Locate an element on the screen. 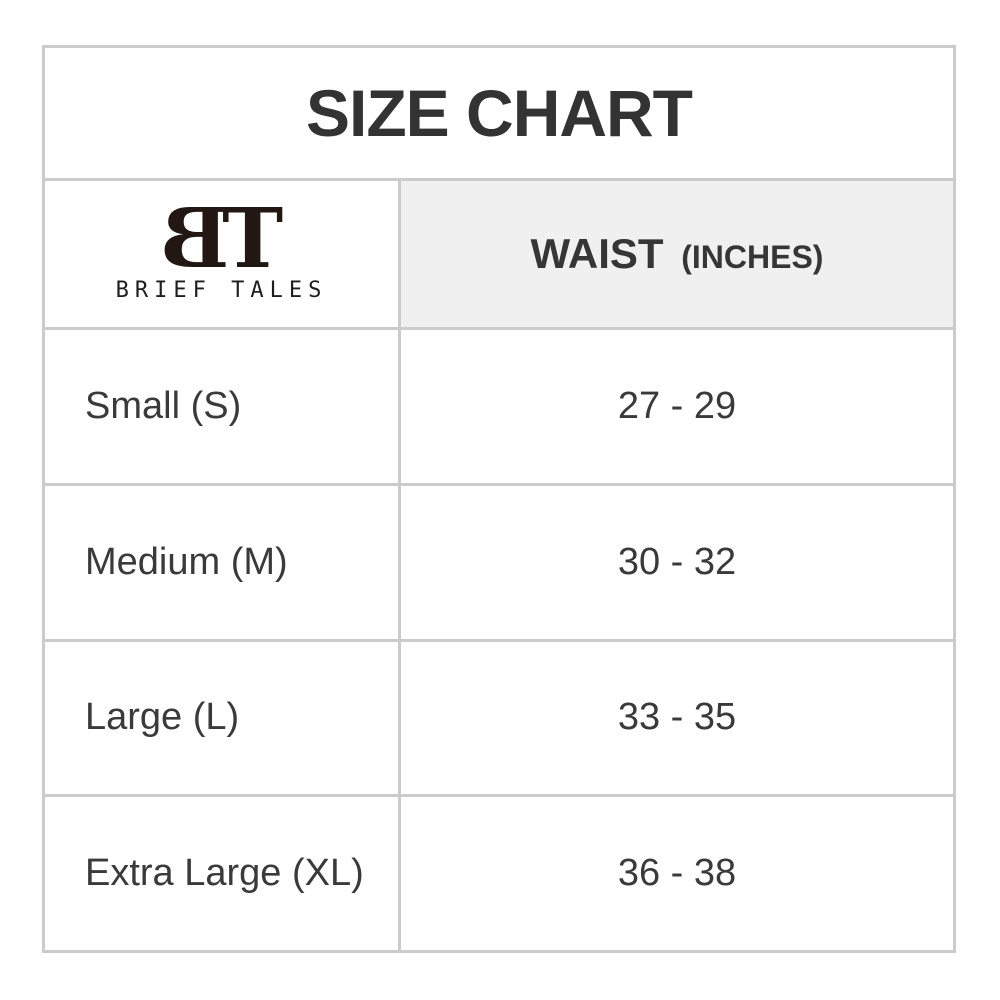 This screenshot has height=1000, width=1000. waist-value: 30 - 32 is located at coordinates (675, 562).